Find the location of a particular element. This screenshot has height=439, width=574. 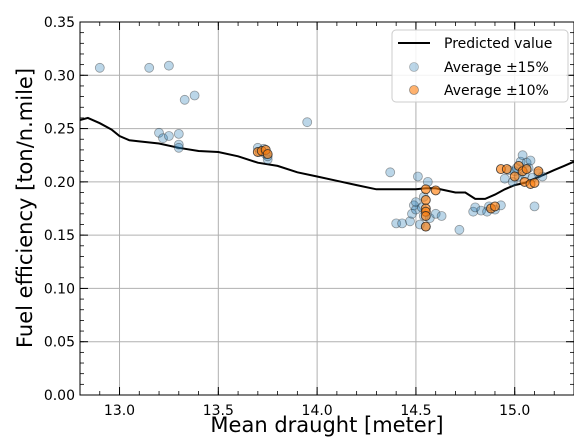

x-axis-title: Mean draught [meter] is located at coordinates (326, 425).